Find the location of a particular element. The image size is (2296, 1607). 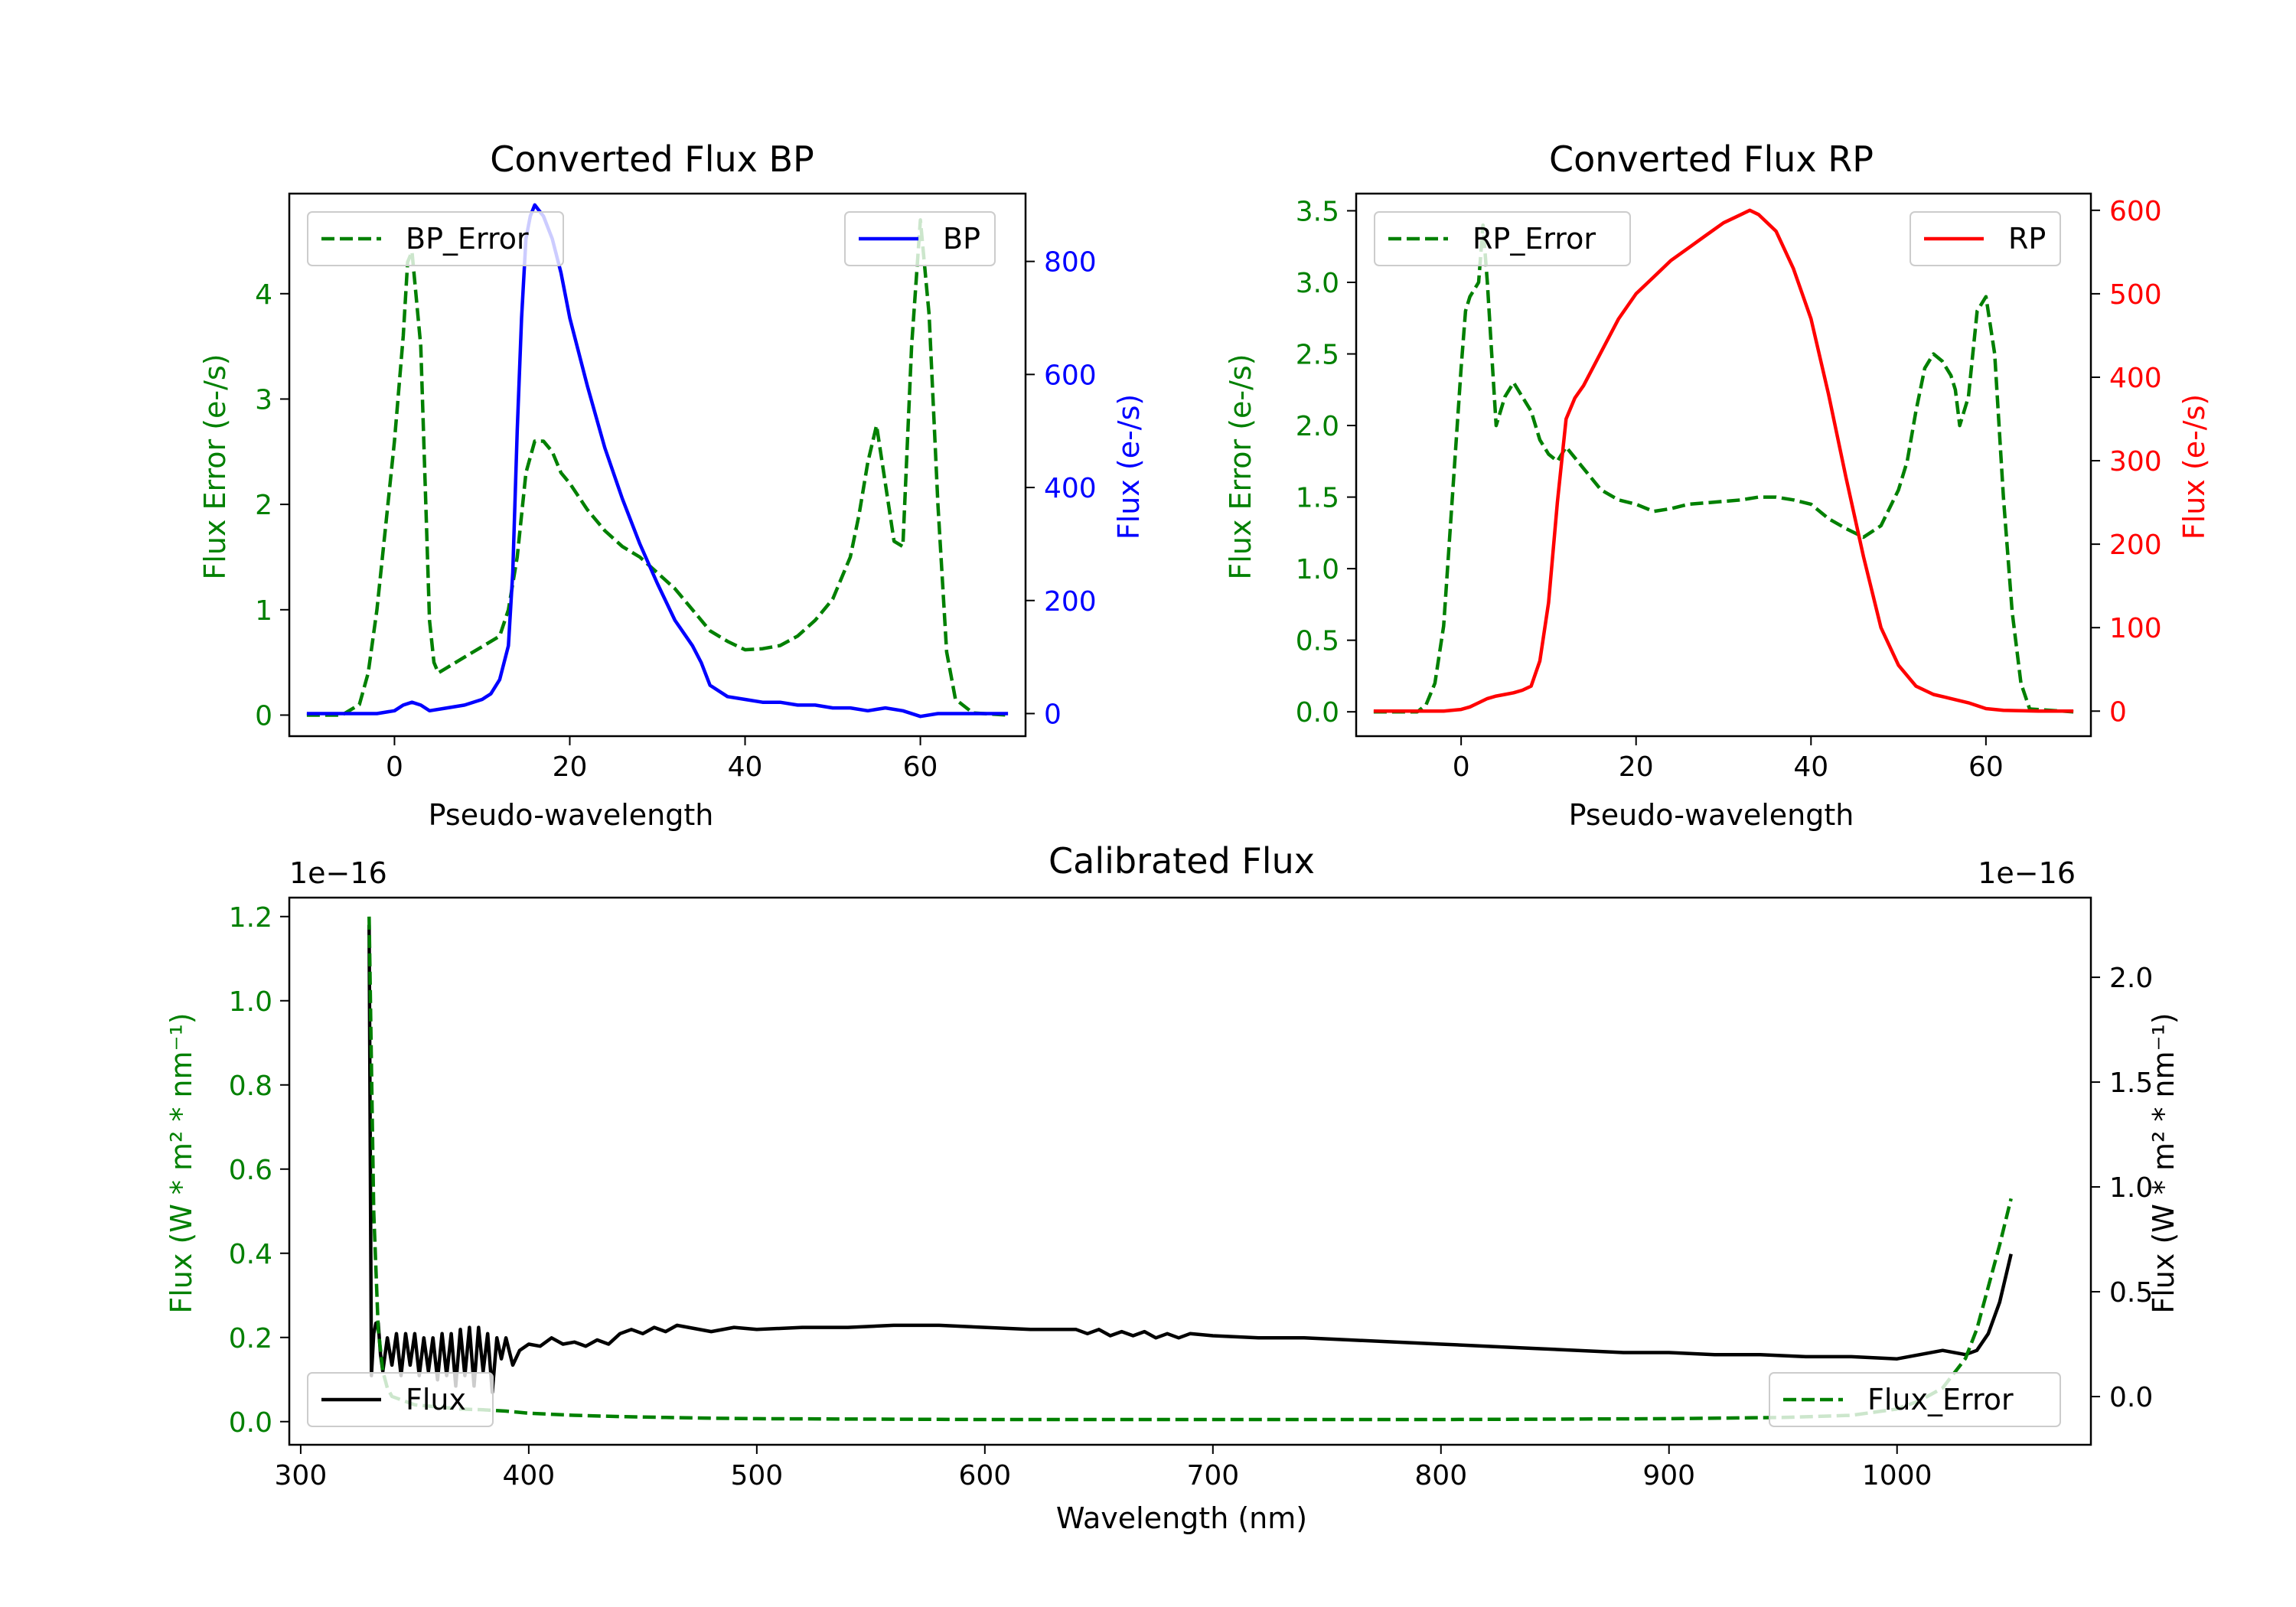

calibrated-ytick-right-label: 0.5 is located at coordinates (2131, 1293).